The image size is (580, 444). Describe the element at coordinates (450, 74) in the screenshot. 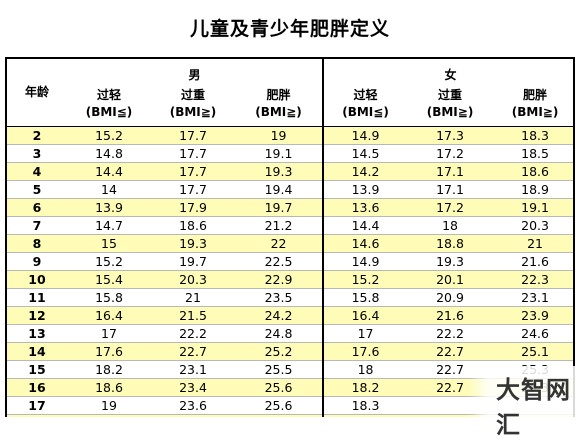

I see `female-header: 女` at that location.